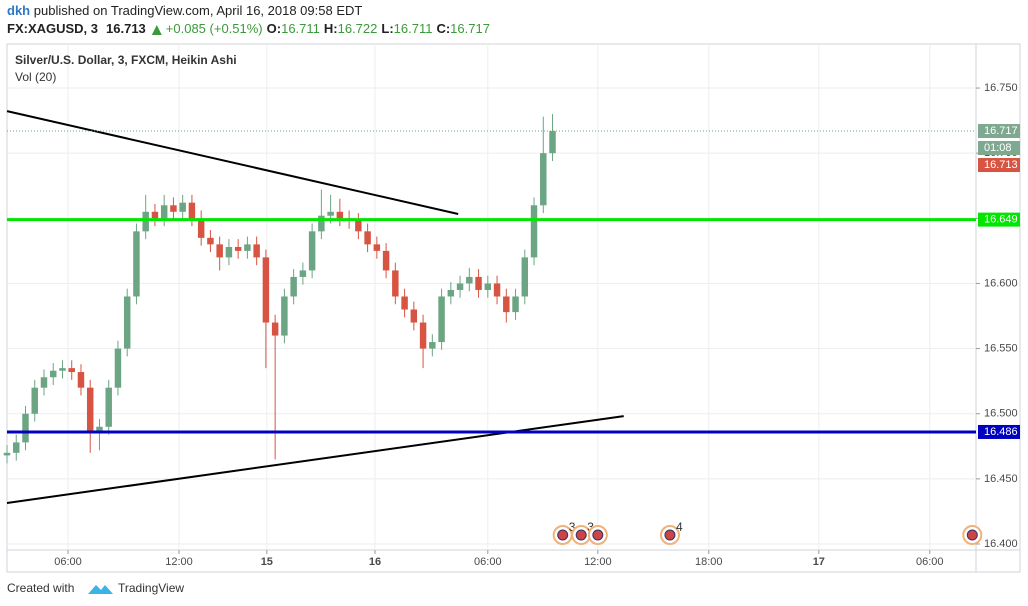  I want to click on ohlc-value: 16.717, so click(470, 28).